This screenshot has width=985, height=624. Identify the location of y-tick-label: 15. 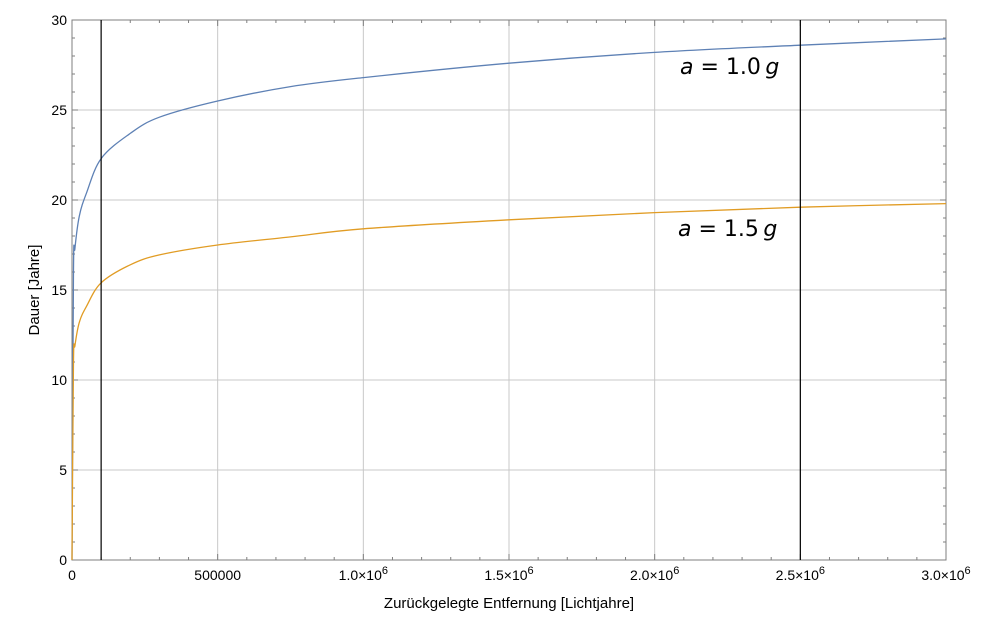
(59, 290).